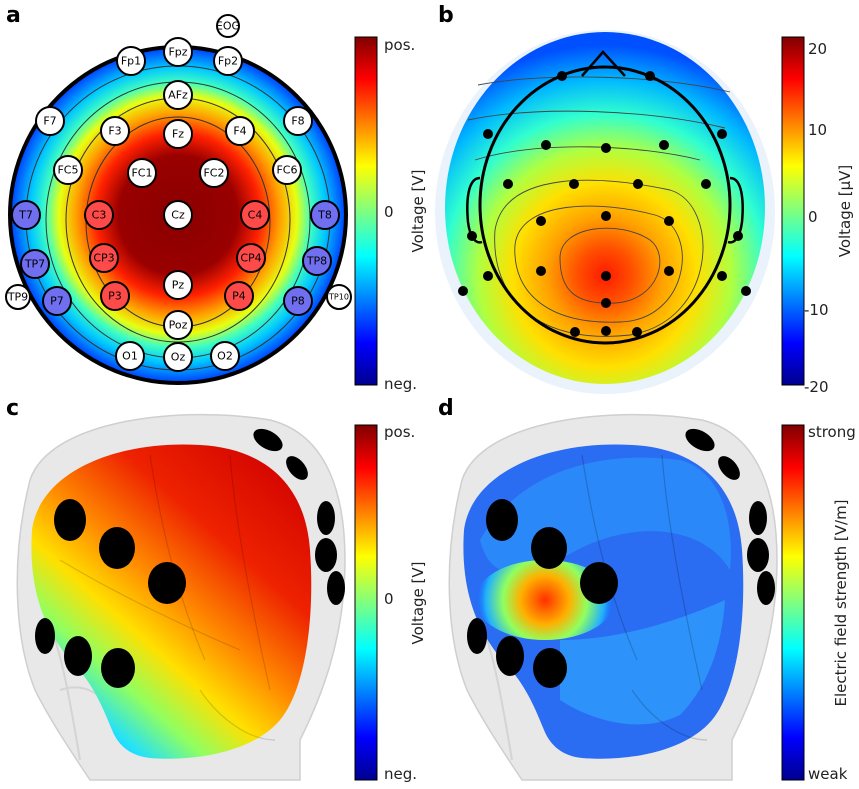 This screenshot has width=859, height=789. I want to click on electrode-label: Fpz, so click(177, 52).